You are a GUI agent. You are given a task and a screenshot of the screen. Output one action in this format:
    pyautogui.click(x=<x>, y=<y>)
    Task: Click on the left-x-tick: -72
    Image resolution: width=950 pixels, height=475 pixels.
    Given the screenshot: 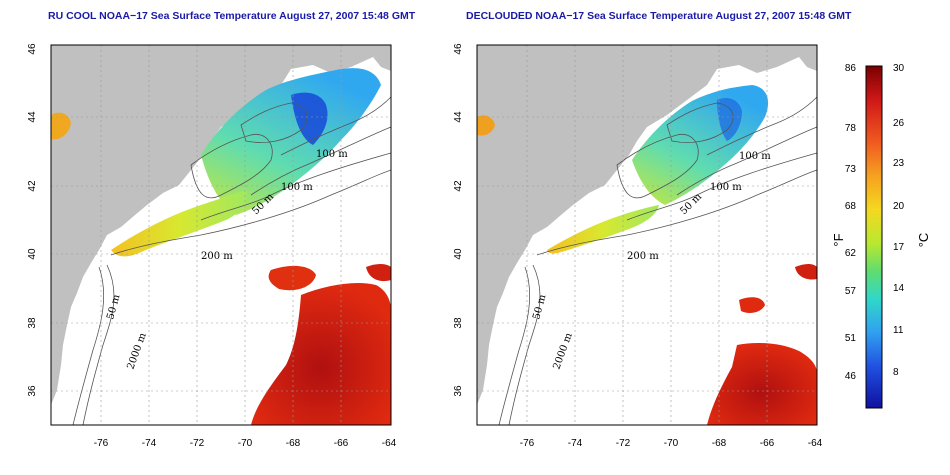 What is the action you would take?
    pyautogui.click(x=197, y=443)
    